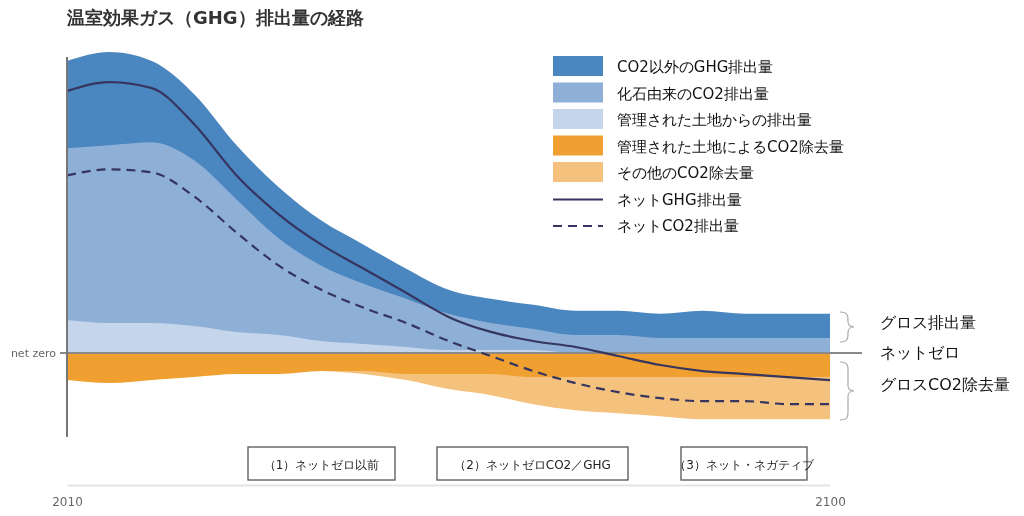 This screenshot has height=516, width=1024. What do you see at coordinates (685, 173) in the screenshot?
I see `legend-label: その他のCO2除去量` at bounding box center [685, 173].